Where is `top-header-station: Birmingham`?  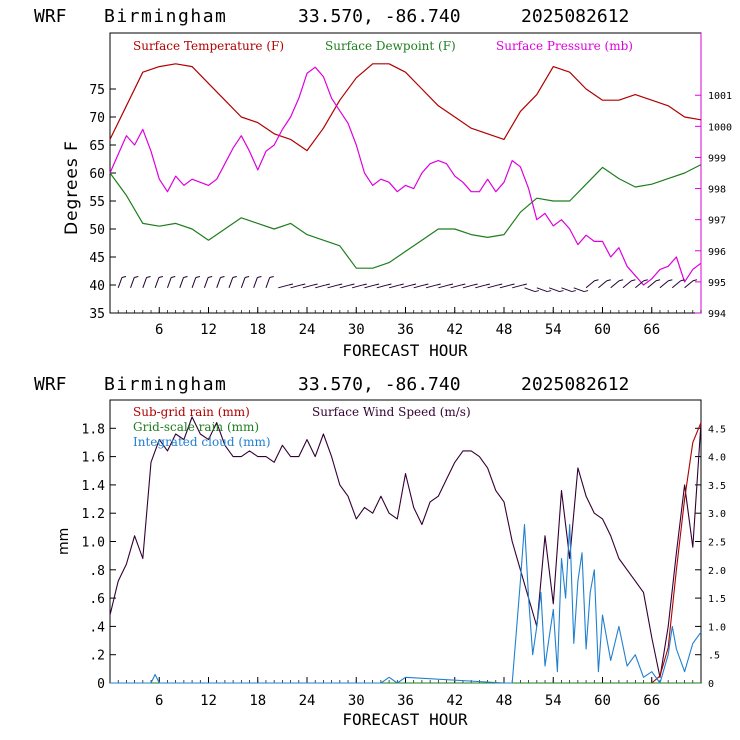 top-header-station: Birmingham is located at coordinates (165, 16).